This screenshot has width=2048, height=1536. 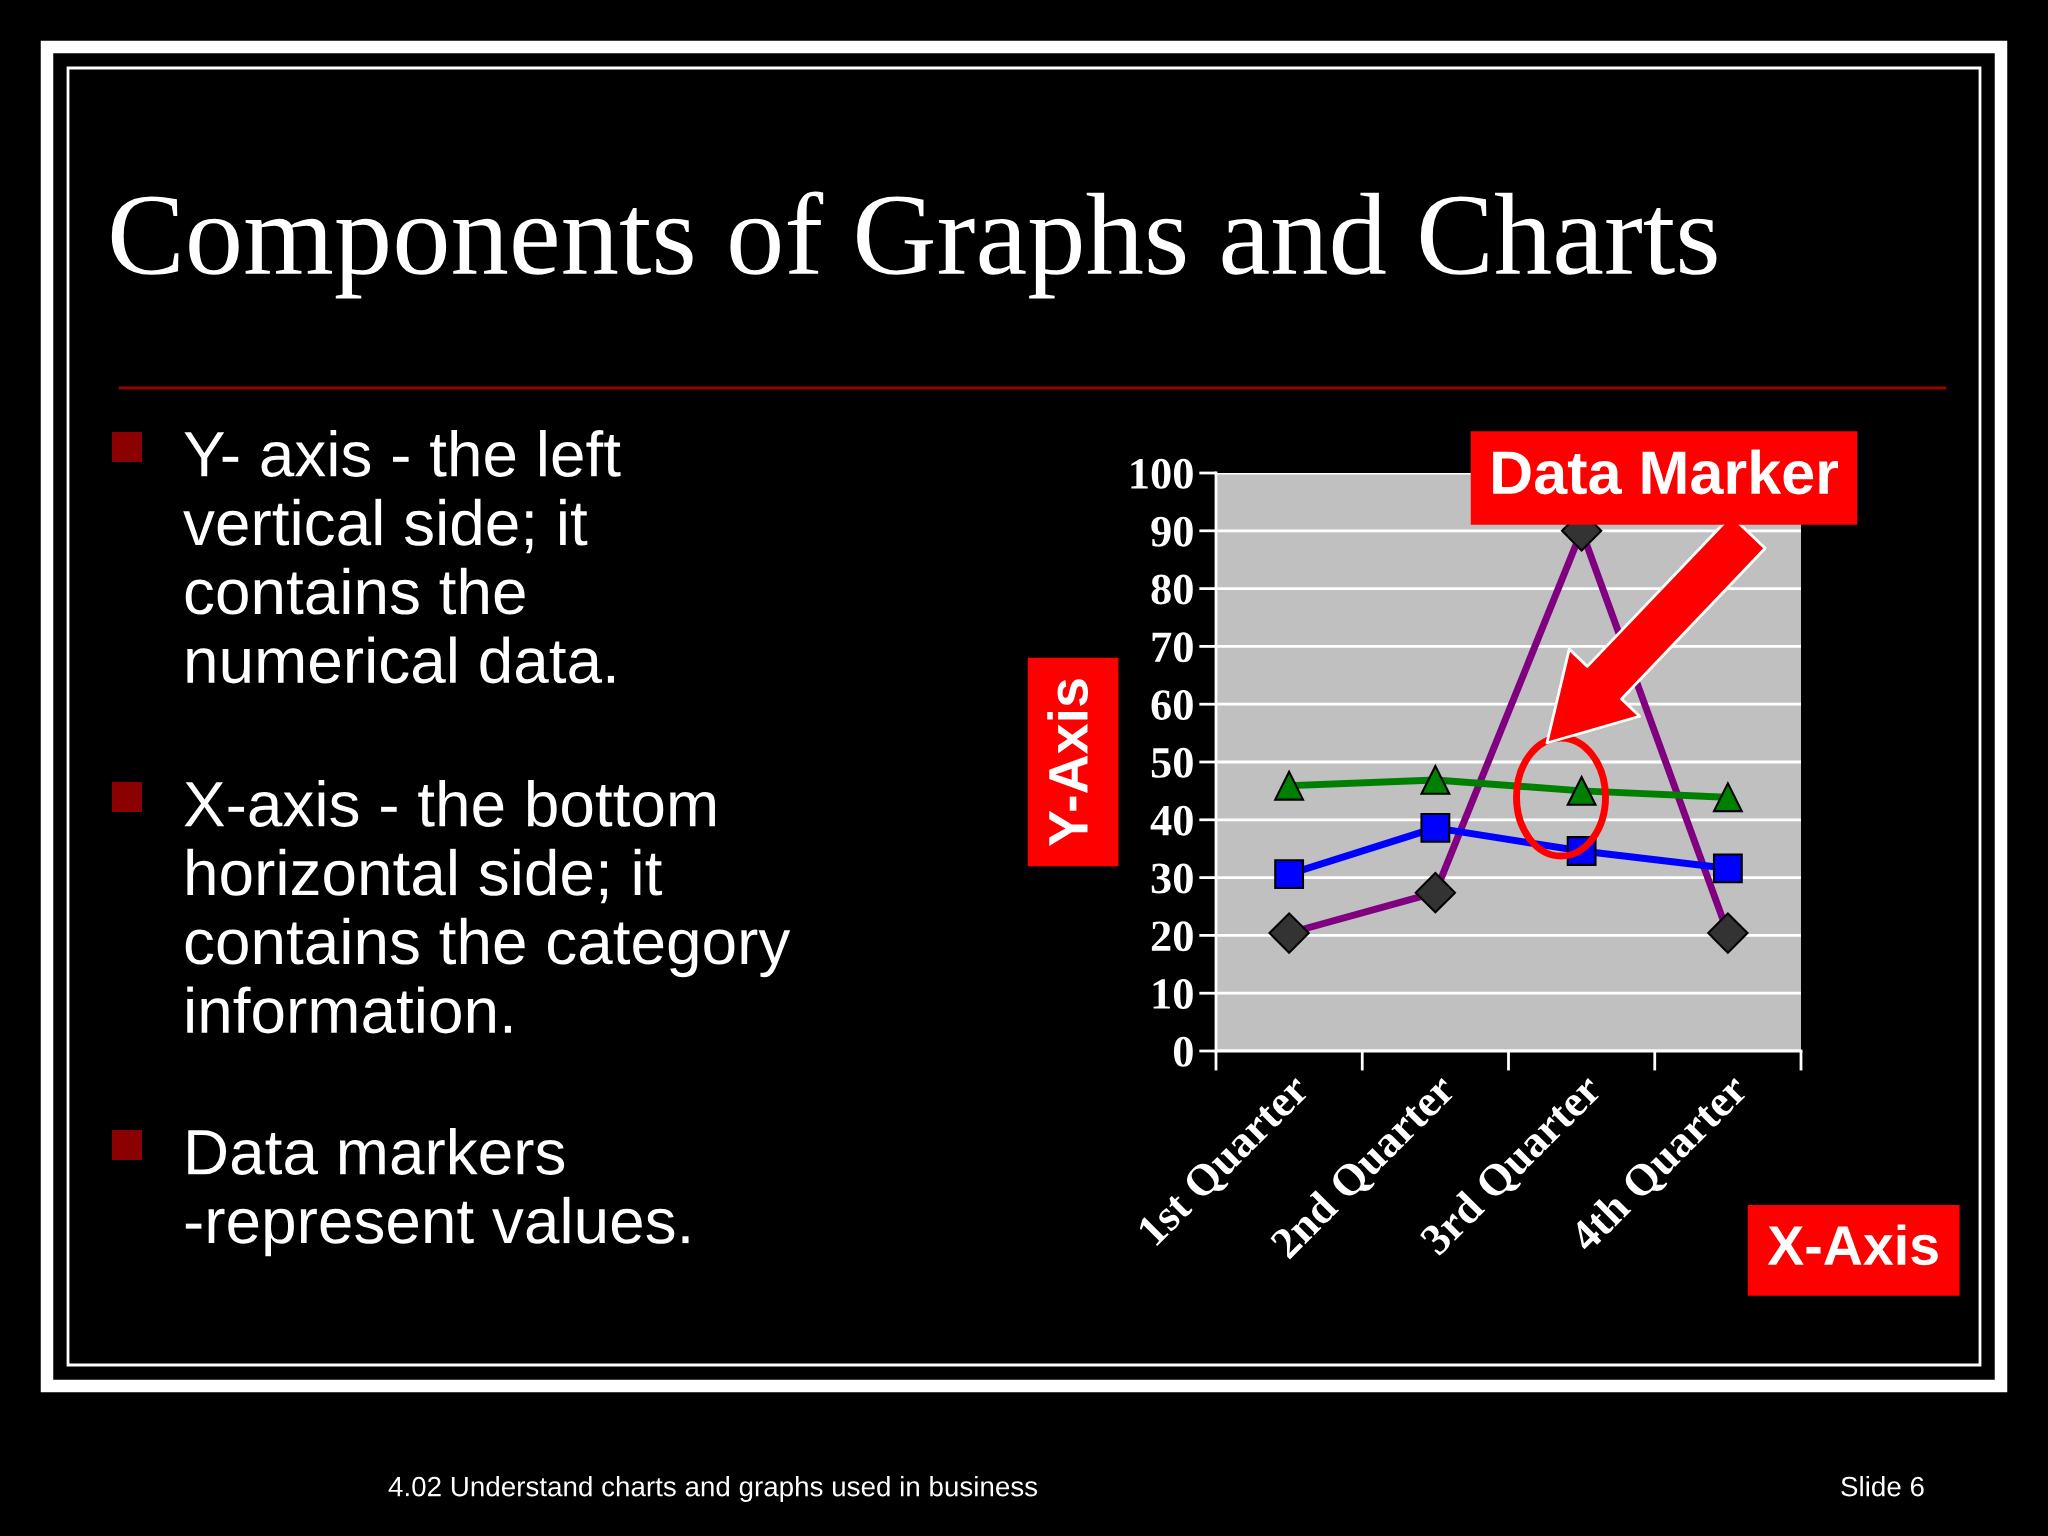 What do you see at coordinates (487, 907) in the screenshot?
I see `text: X-axis - the bottom horizontal side; it contains the category information.` at bounding box center [487, 907].